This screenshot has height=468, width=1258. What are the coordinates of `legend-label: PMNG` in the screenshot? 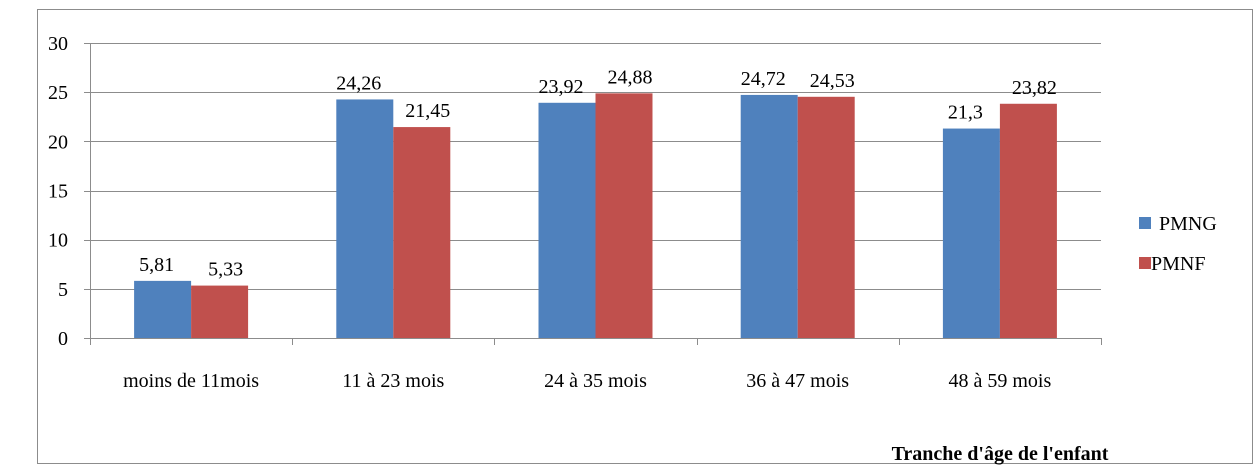 It's located at (1188, 224).